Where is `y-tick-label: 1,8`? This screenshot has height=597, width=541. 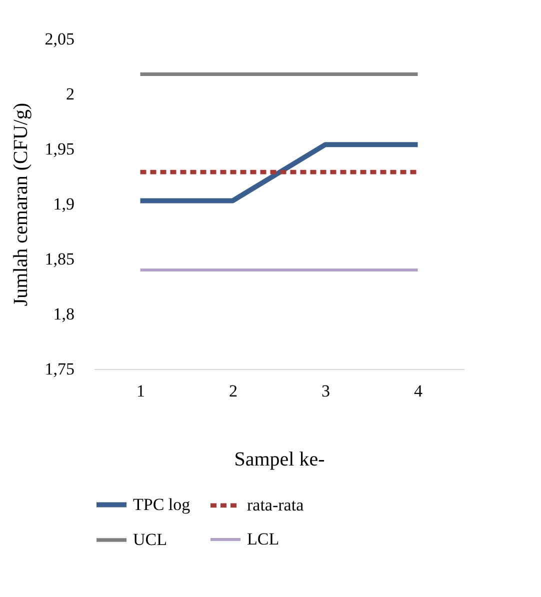
y-tick-label: 1,8 is located at coordinates (63, 314).